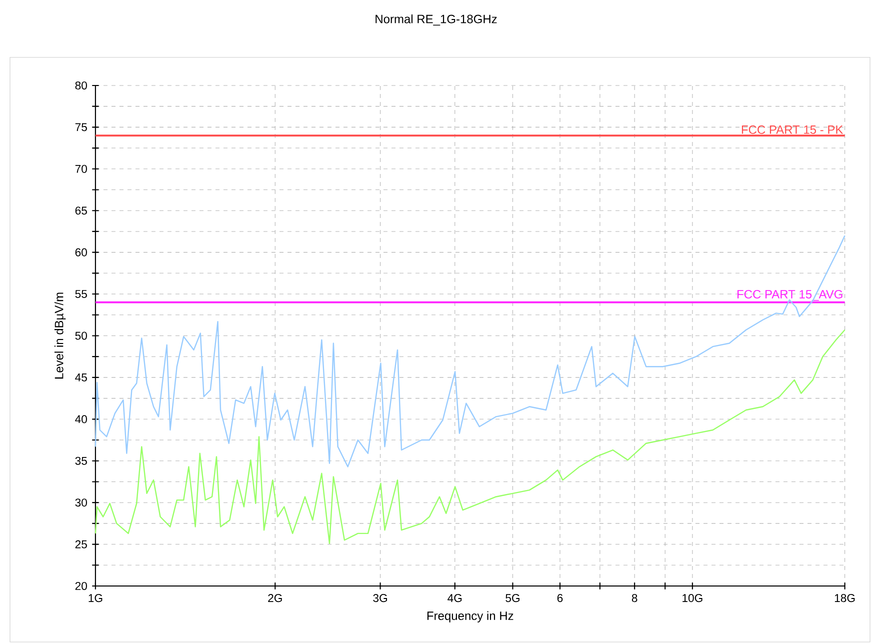 This screenshot has height=644, width=872. Describe the element at coordinates (793, 129) in the screenshot. I see `ref-line-label: FCC PART 15 - PK` at that location.